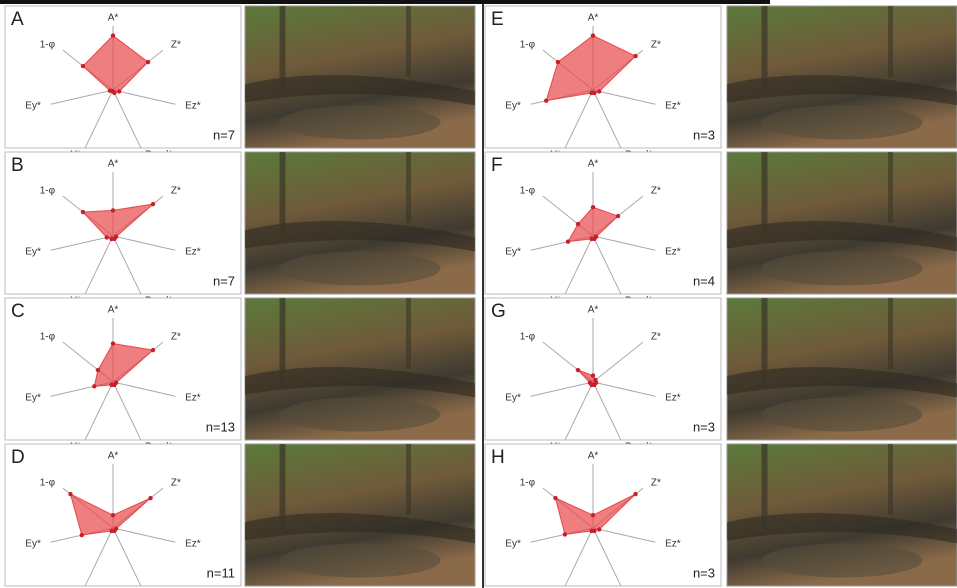 The image size is (957, 588). Describe the element at coordinates (123, 83) in the screenshot. I see `radar-panel: A*Z*Ez*Dsed*Y*Ey*1-φAn=7` at that location.